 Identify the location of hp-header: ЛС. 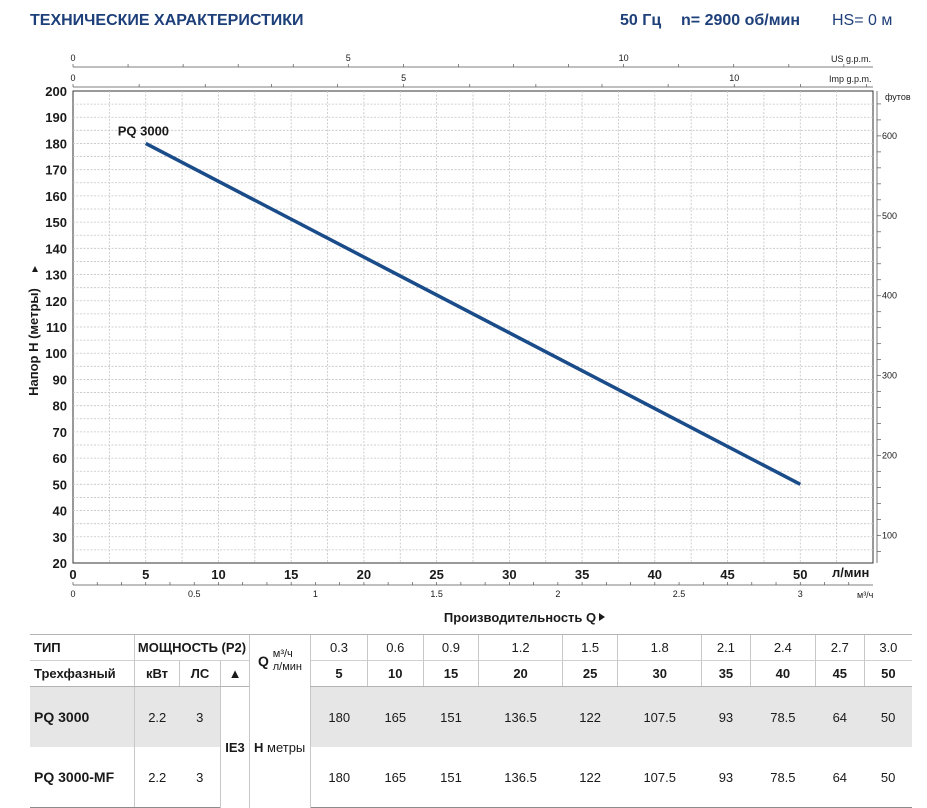
(200, 673).